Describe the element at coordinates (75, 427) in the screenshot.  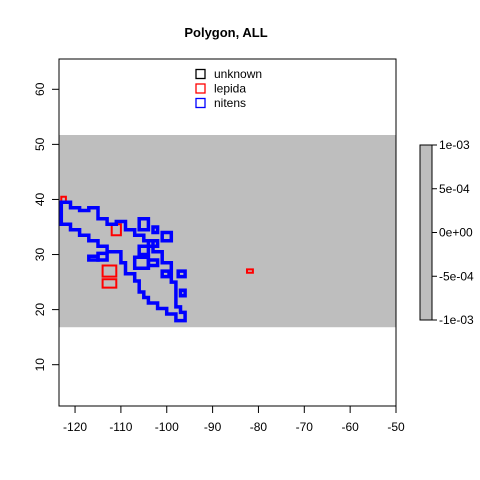
I see `x-tick-label: -120` at that location.